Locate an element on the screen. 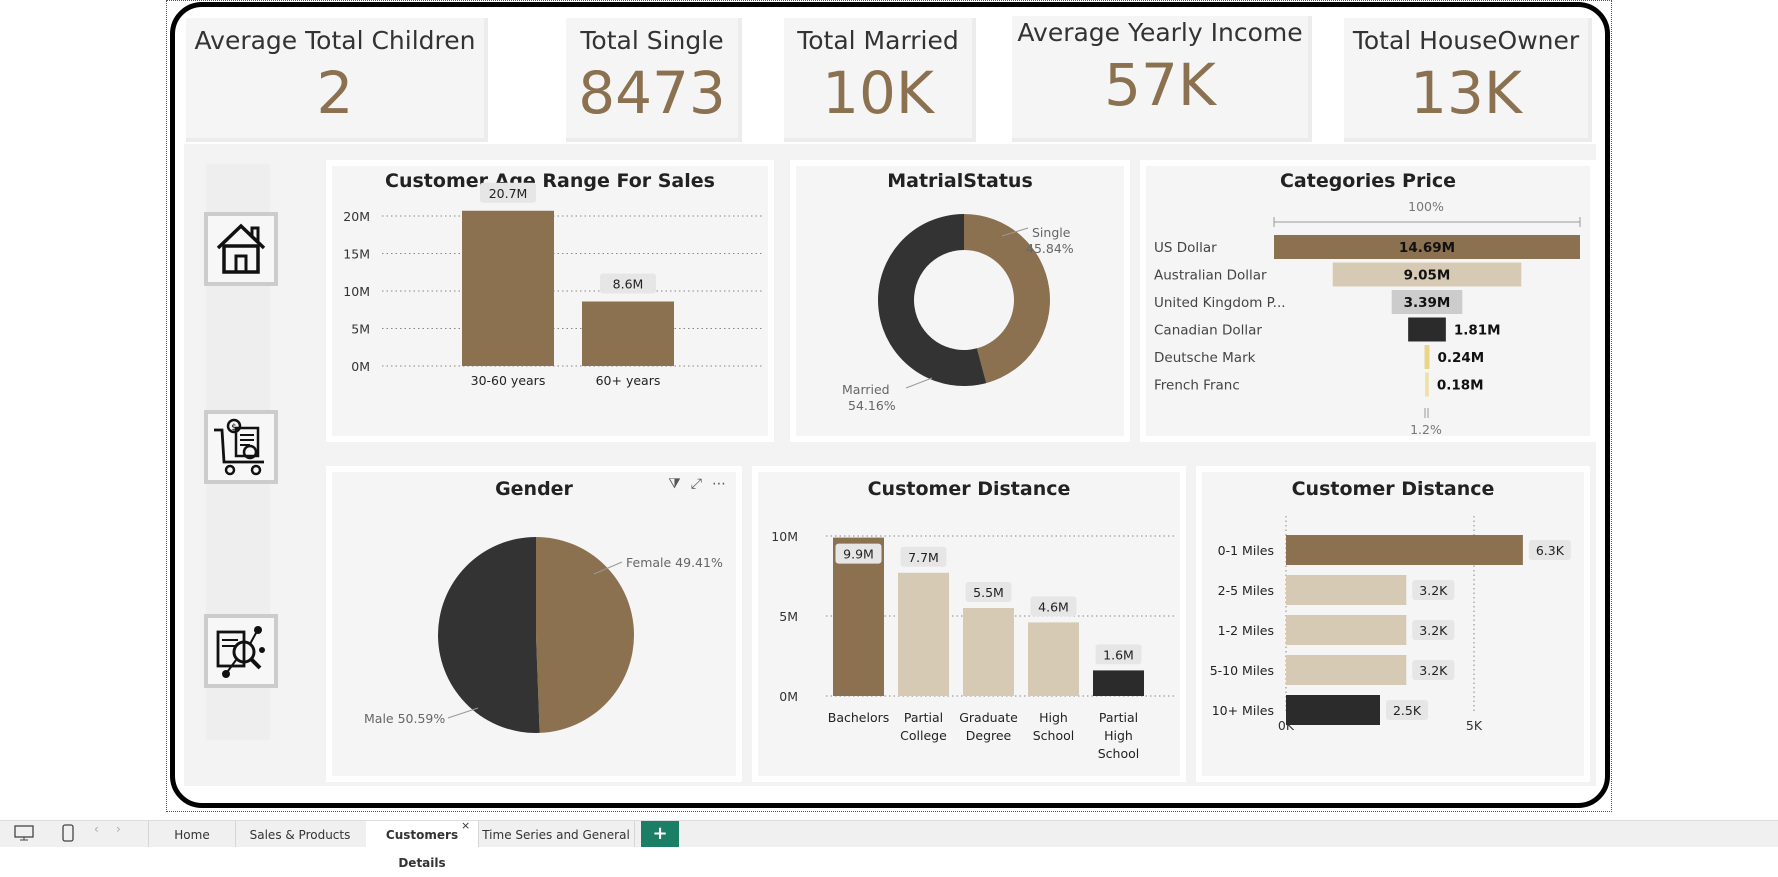 The height and width of the screenshot is (877, 1778). category-name: 10+ Miles is located at coordinates (1243, 710).